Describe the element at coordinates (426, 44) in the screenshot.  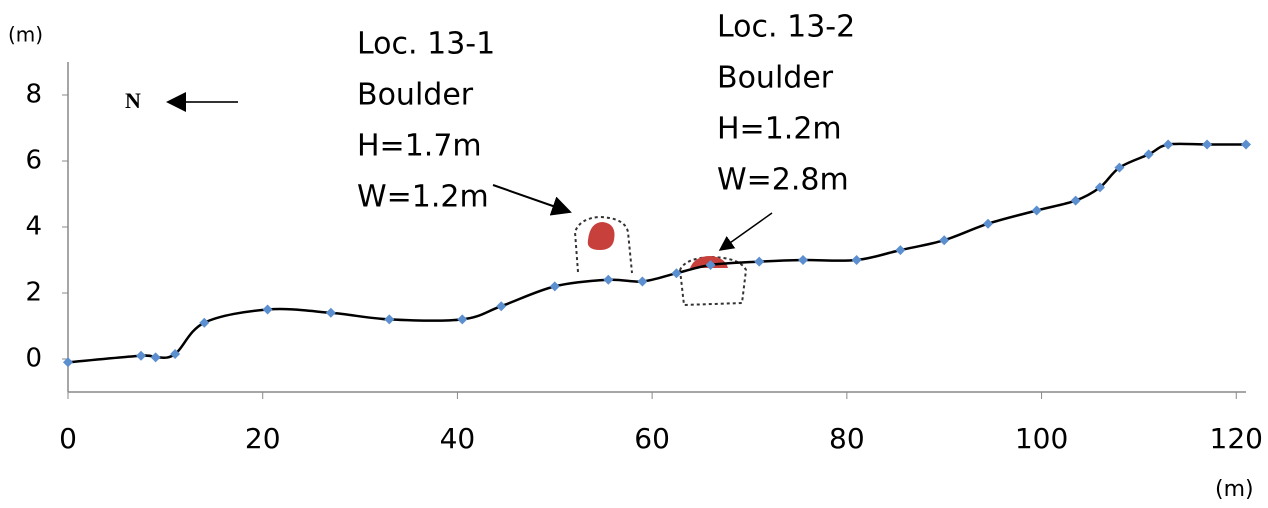
I see `annotation-text: Loc. 13-1` at that location.